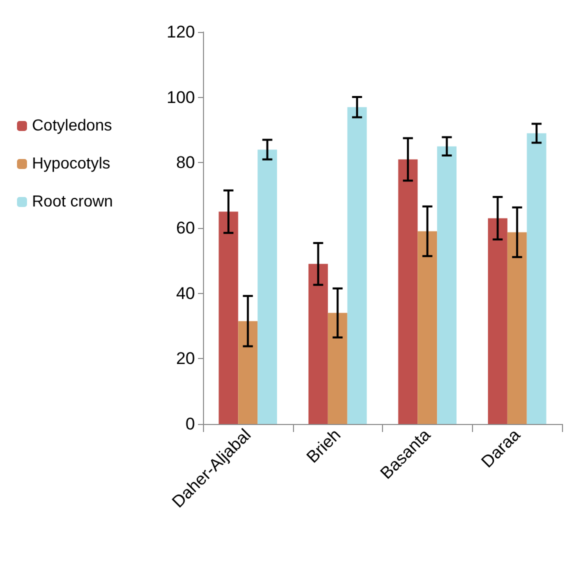 This screenshot has width=578, height=562. What do you see at coordinates (185, 228) in the screenshot?
I see `y-tick-label: 60` at bounding box center [185, 228].